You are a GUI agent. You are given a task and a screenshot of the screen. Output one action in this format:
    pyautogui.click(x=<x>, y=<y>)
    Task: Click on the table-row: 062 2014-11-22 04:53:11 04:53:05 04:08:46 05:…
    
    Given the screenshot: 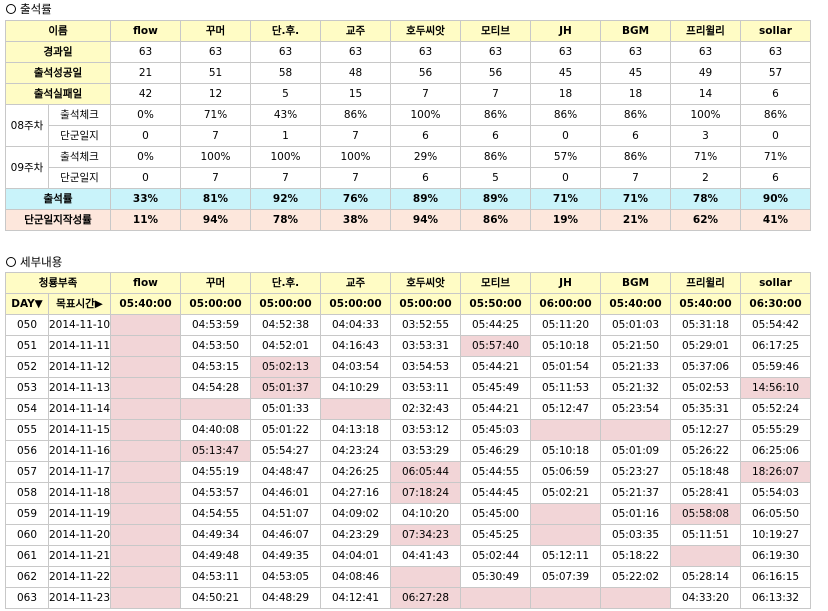 What is the action you would take?
    pyautogui.click(x=408, y=577)
    